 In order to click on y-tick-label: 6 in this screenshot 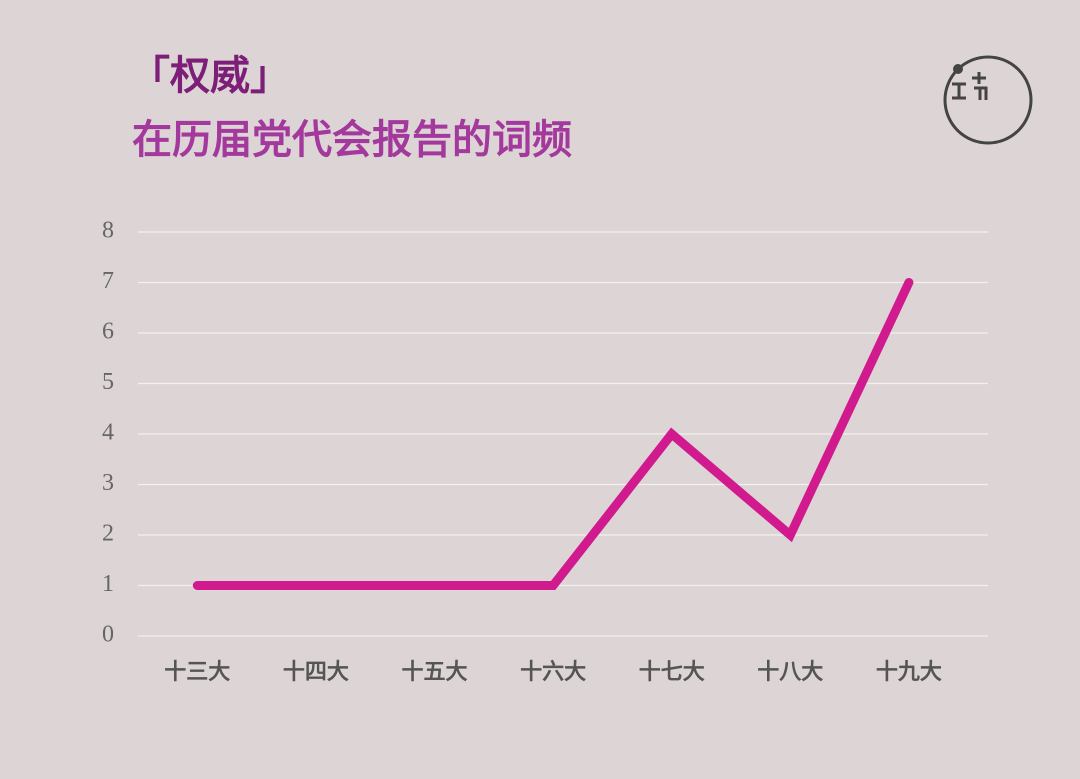, I will do `click(108, 332)`.